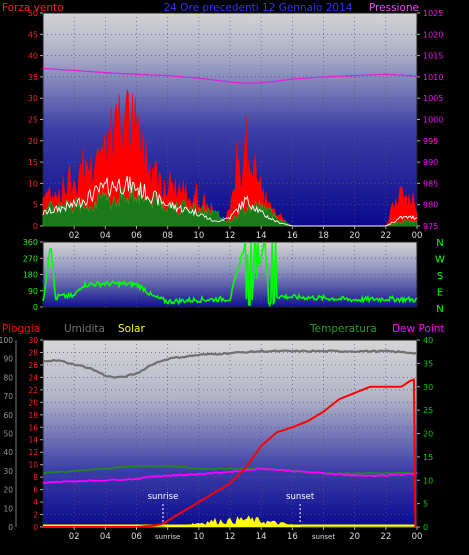 Image resolution: width=469 pixels, height=555 pixels. I want to click on wind-time-axis-tick-label: 10, so click(198, 236).